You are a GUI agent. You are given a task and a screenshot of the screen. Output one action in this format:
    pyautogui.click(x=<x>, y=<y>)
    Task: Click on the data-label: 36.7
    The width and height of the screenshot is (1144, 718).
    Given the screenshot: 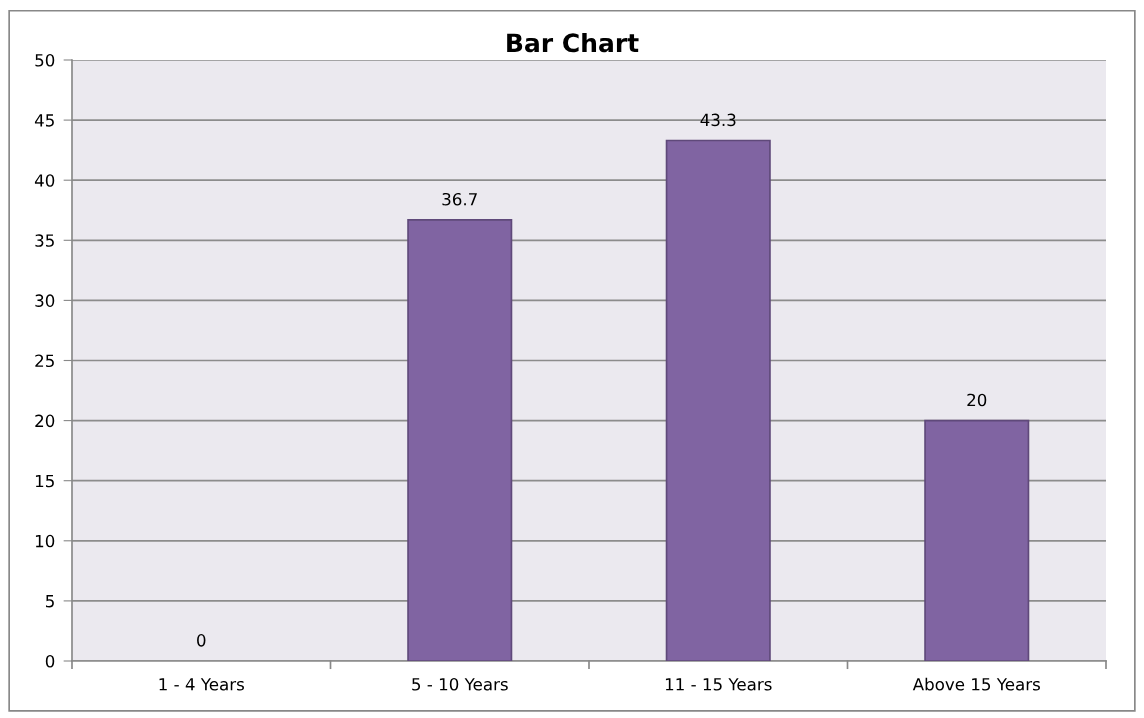 What is the action you would take?
    pyautogui.click(x=459, y=199)
    